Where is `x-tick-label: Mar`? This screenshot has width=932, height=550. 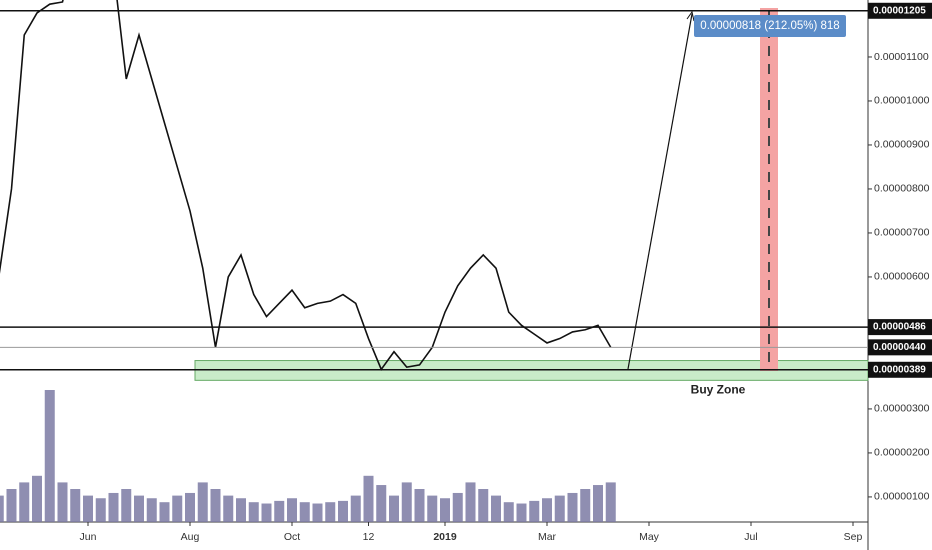 x-tick-label: Mar is located at coordinates (547, 537).